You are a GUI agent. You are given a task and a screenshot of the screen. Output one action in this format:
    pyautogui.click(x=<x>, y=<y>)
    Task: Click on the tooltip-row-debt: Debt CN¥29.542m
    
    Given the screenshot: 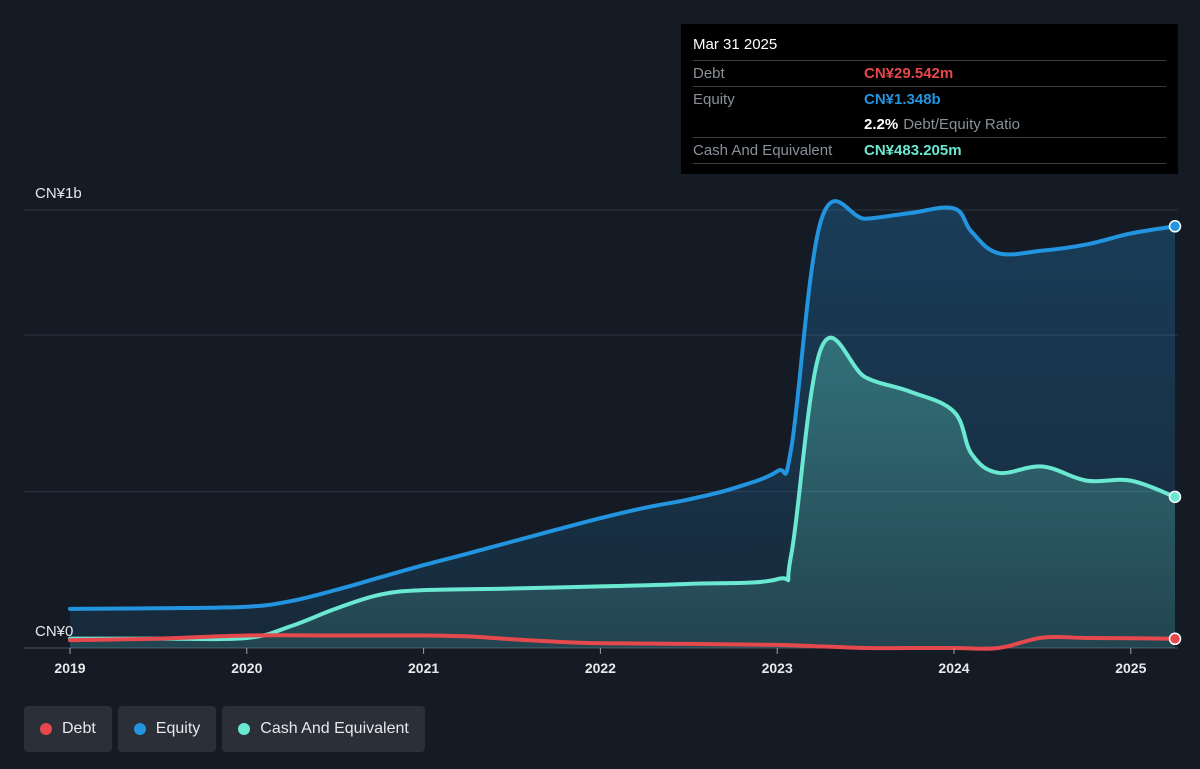 What is the action you would take?
    pyautogui.click(x=929, y=73)
    